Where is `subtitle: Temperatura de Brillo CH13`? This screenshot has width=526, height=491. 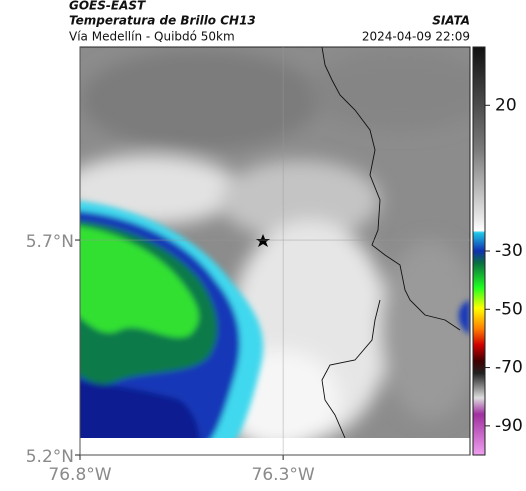 subtitle: Temperatura de Brillo CH13 is located at coordinates (162, 21).